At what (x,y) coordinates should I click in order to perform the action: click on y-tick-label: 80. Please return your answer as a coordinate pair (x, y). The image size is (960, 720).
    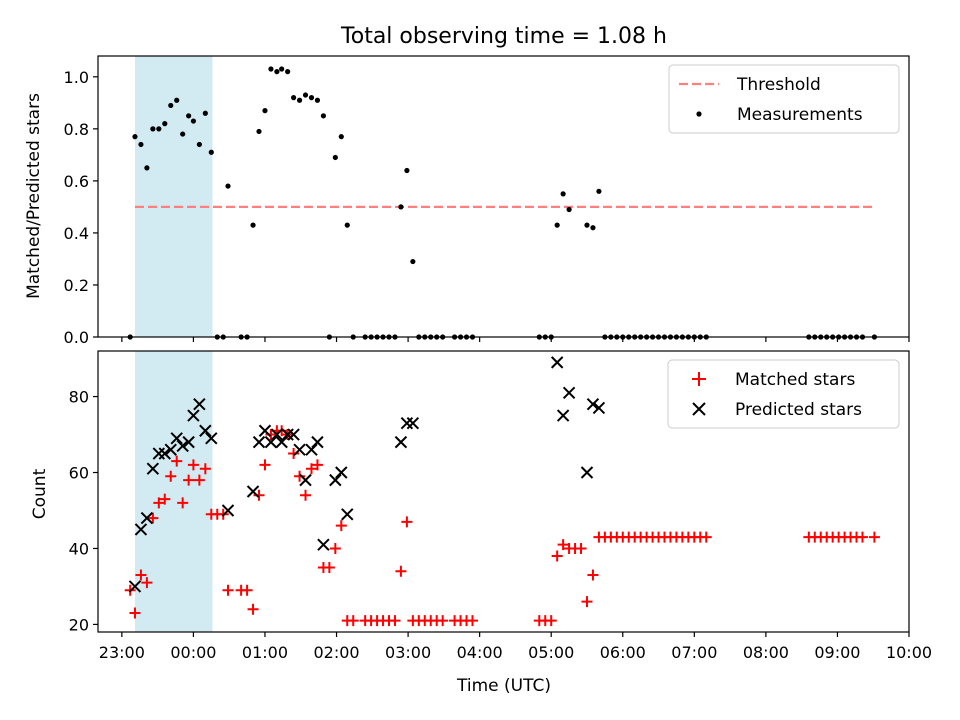
    Looking at the image, I should click on (79, 397).